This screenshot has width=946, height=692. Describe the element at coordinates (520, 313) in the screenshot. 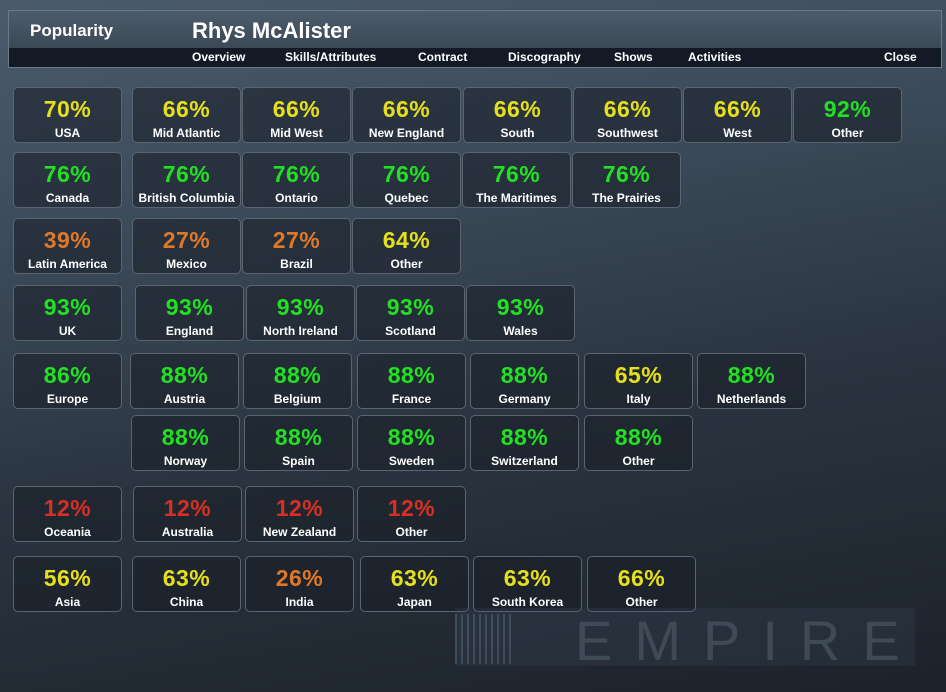

I see `region-tile: 93% Wales` at that location.